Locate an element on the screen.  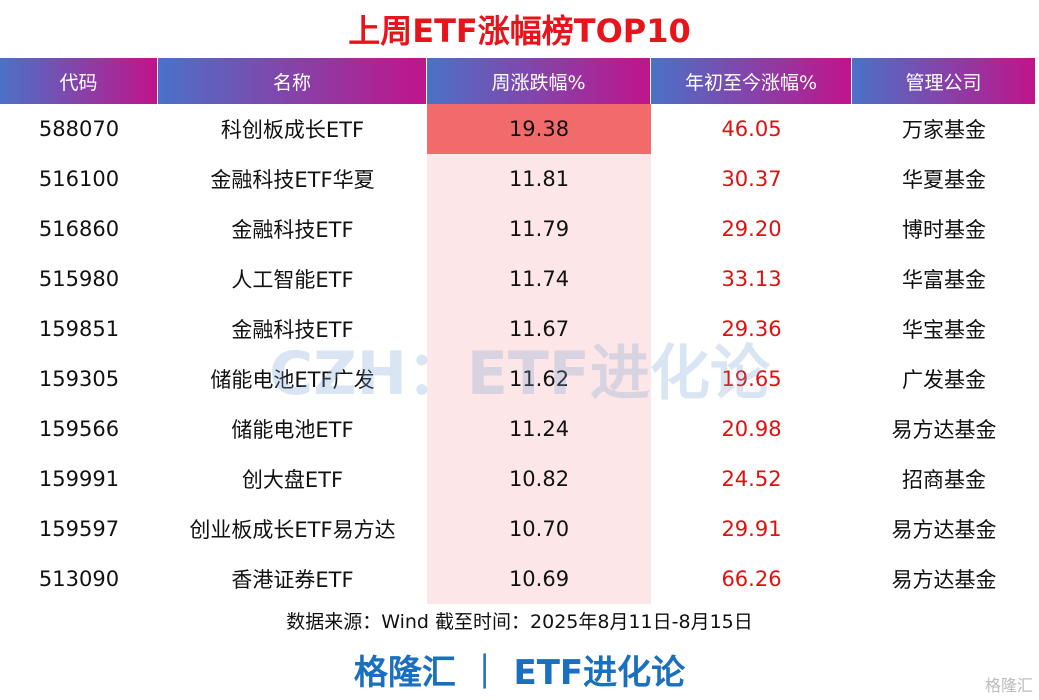
brand-footer: 格隆汇 ｜ ETF进化论 is located at coordinates (519, 673).